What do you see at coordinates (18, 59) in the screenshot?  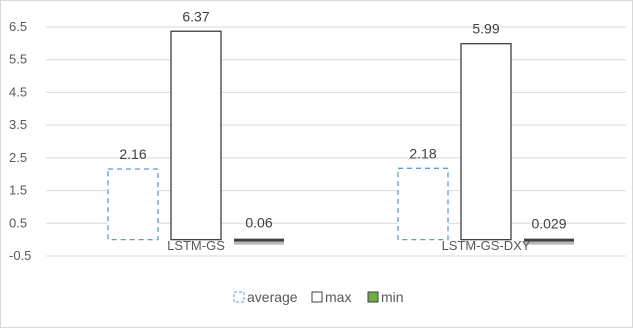 I see `y-tick-label: 5.5` at bounding box center [18, 59].